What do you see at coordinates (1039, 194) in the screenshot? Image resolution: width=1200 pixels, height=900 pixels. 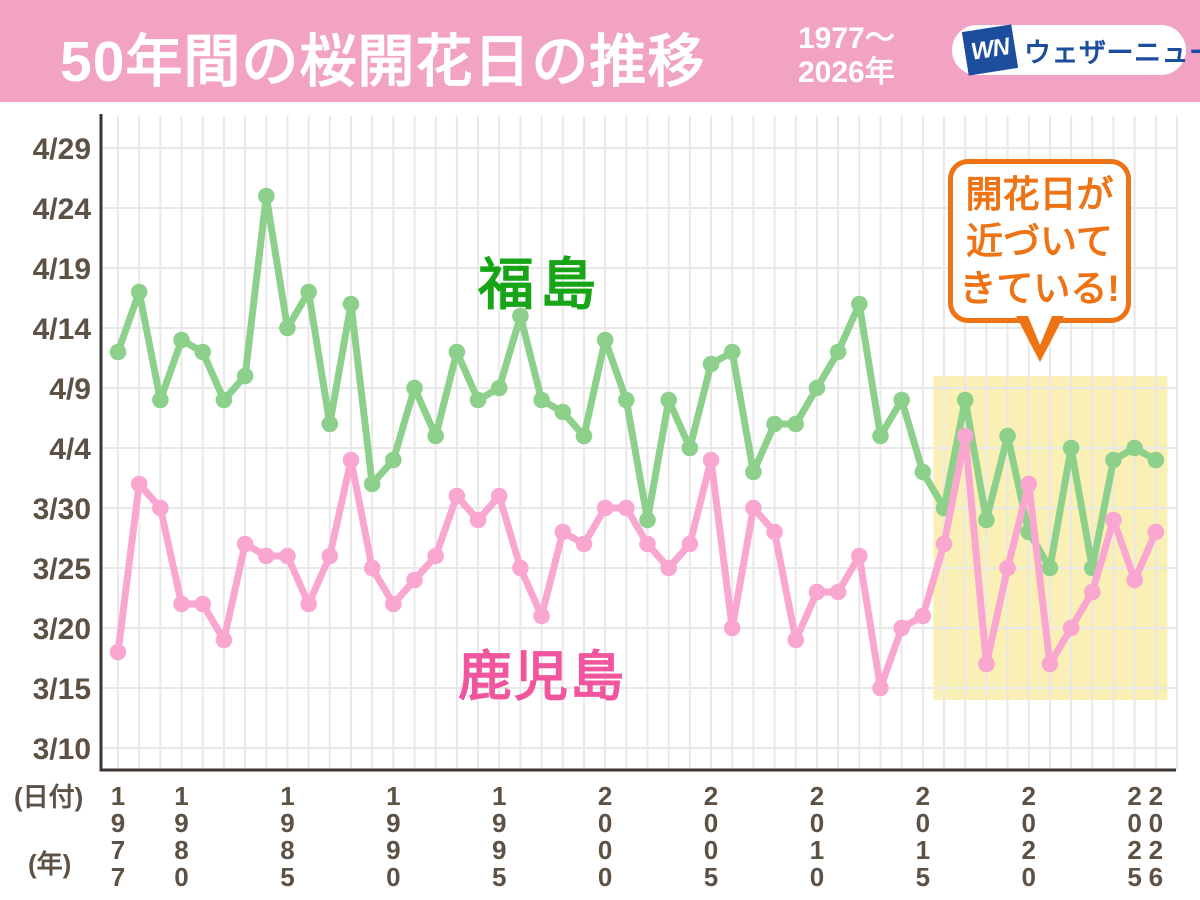 I see `annotation-line-1: 開花日が` at bounding box center [1039, 194].